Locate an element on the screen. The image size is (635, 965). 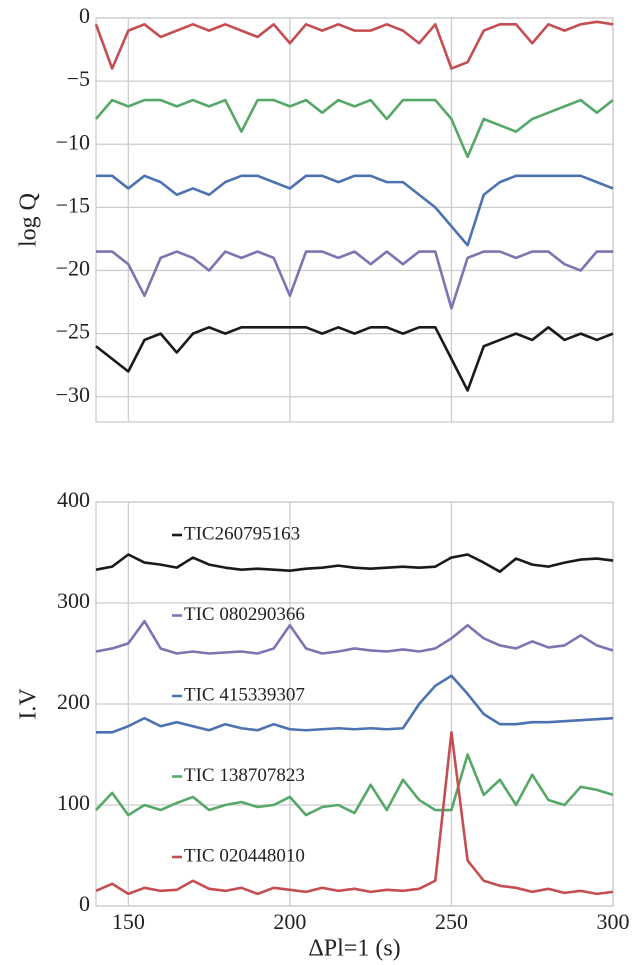
y-axis-label: I.V is located at coordinates (29, 704).